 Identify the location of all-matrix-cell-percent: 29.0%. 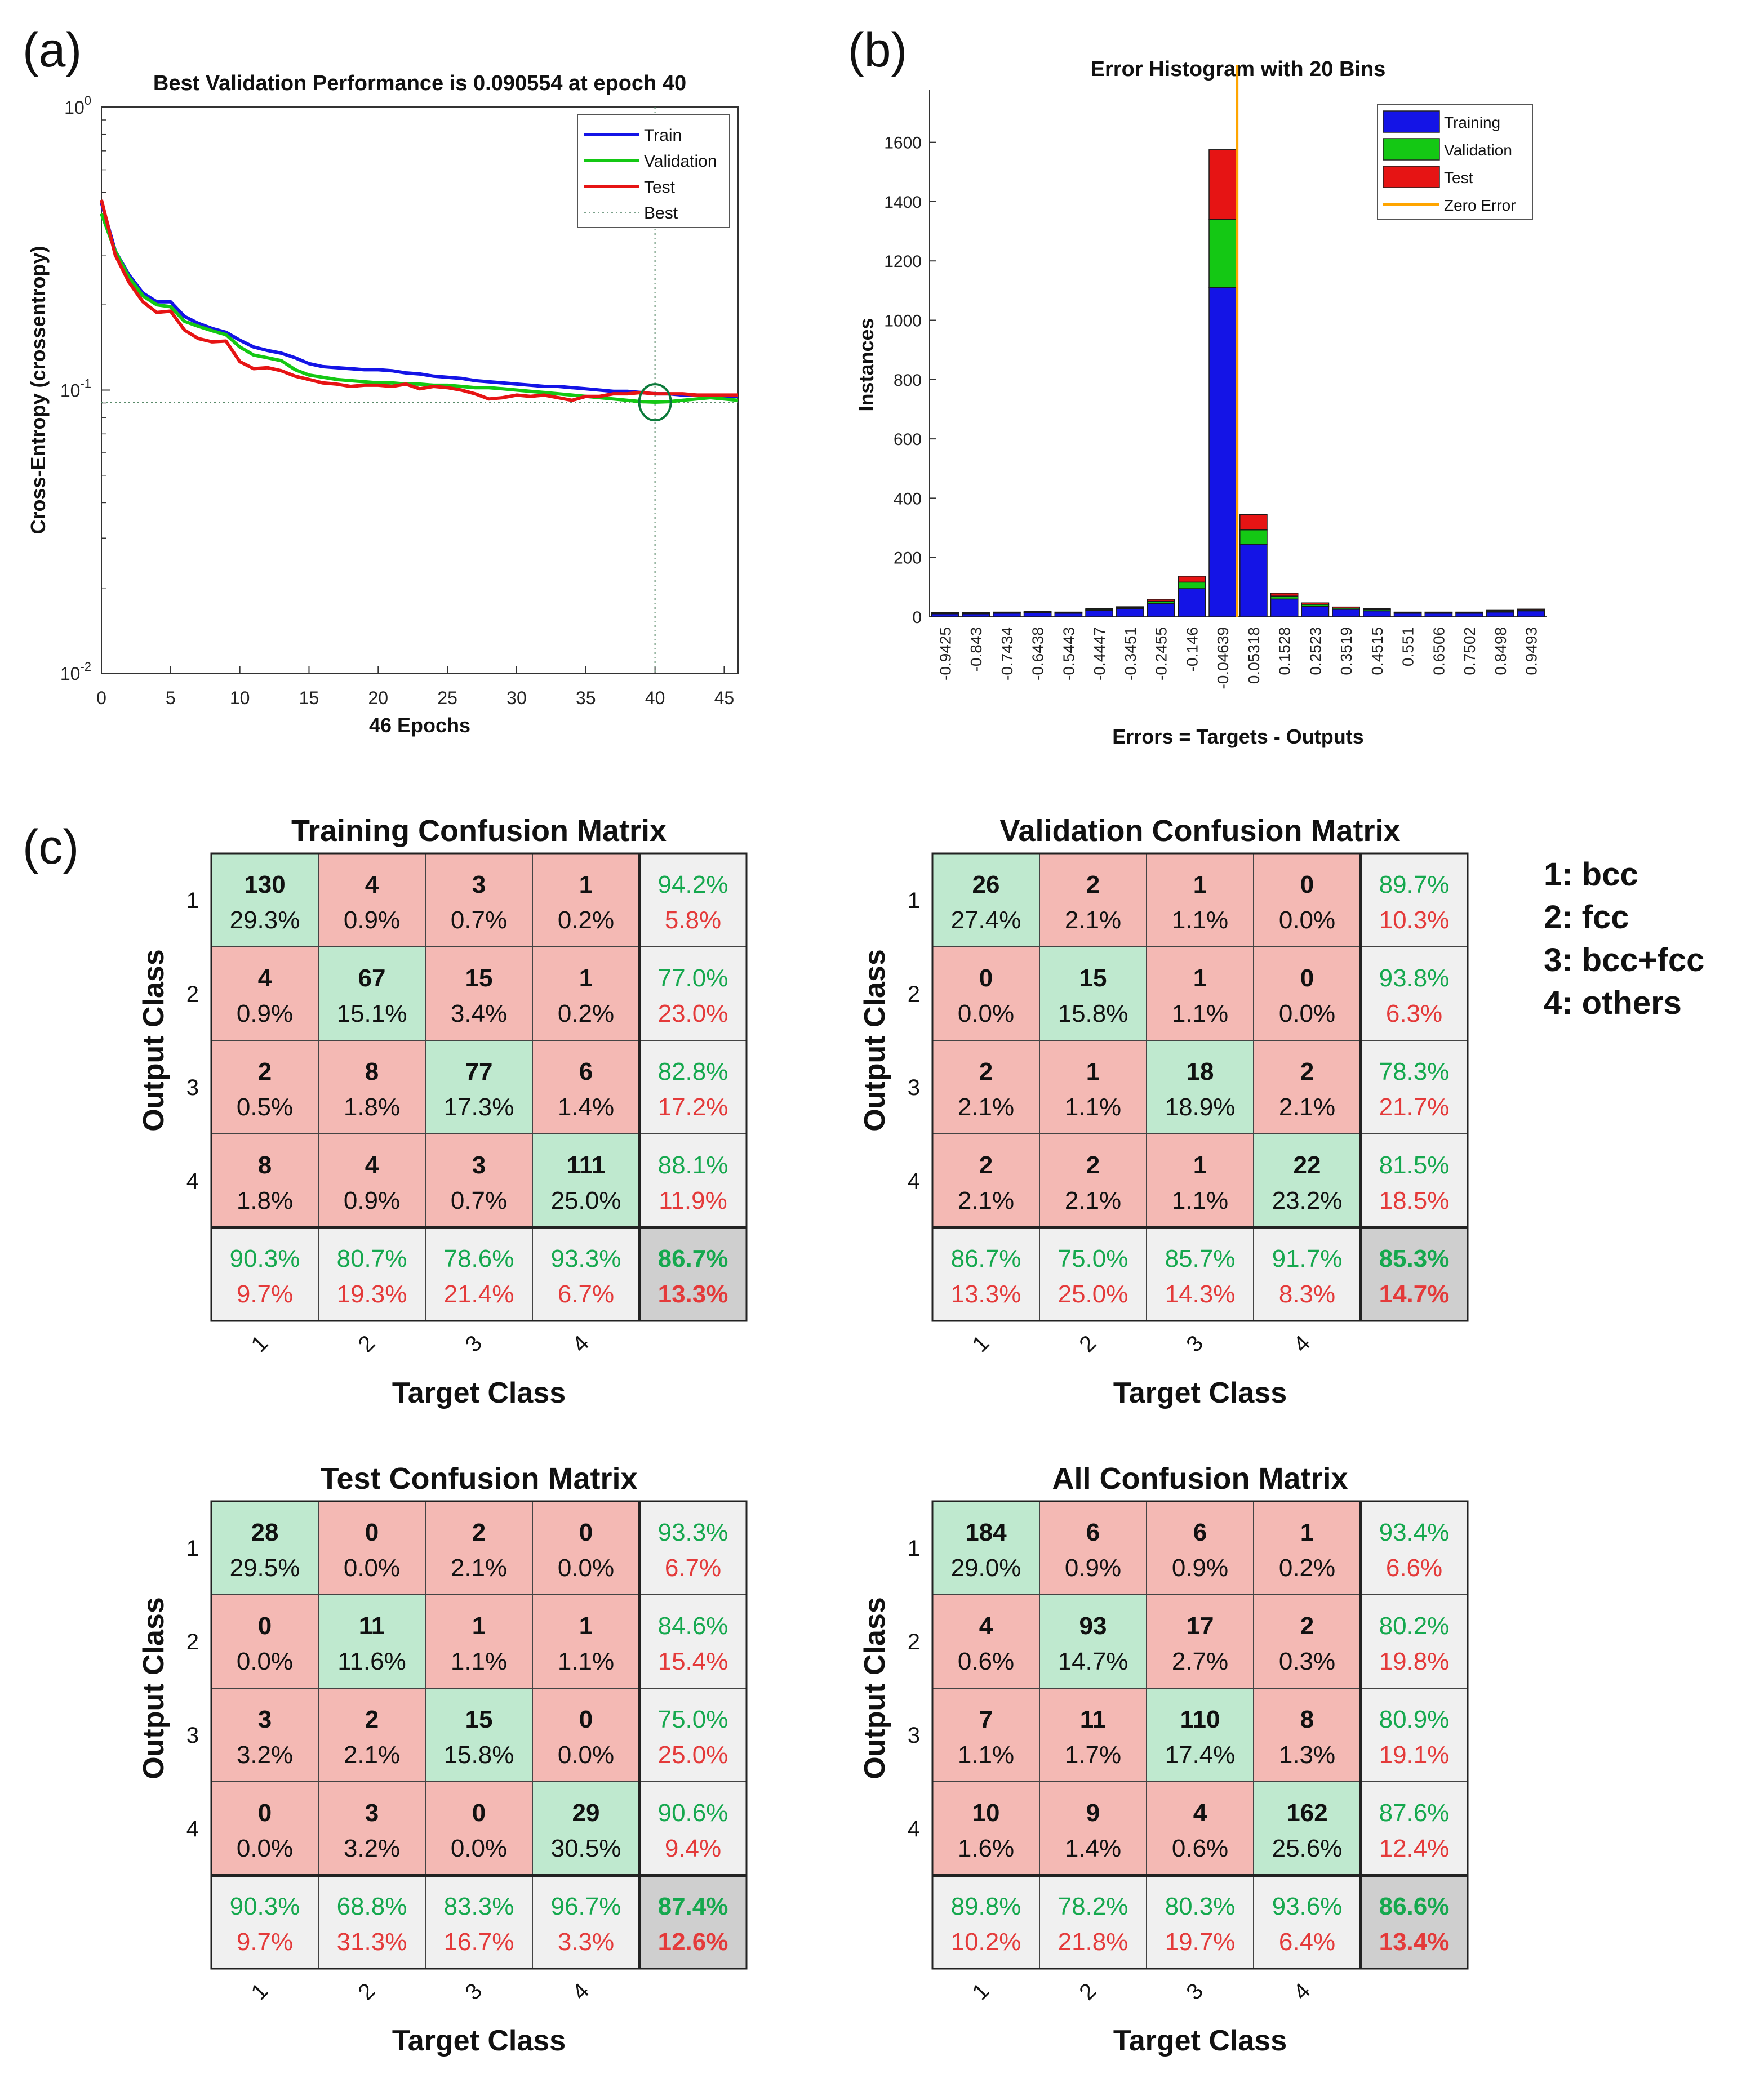
(986, 1568).